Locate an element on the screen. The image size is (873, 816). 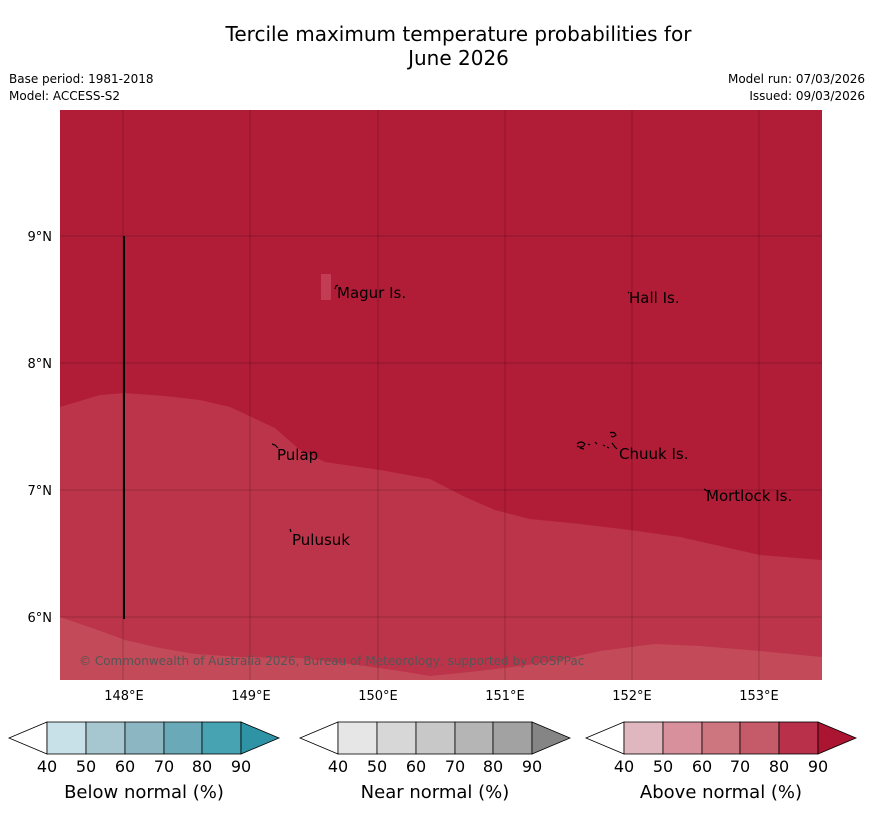
colorbar-above-max-arrow is located at coordinates (837, 738).